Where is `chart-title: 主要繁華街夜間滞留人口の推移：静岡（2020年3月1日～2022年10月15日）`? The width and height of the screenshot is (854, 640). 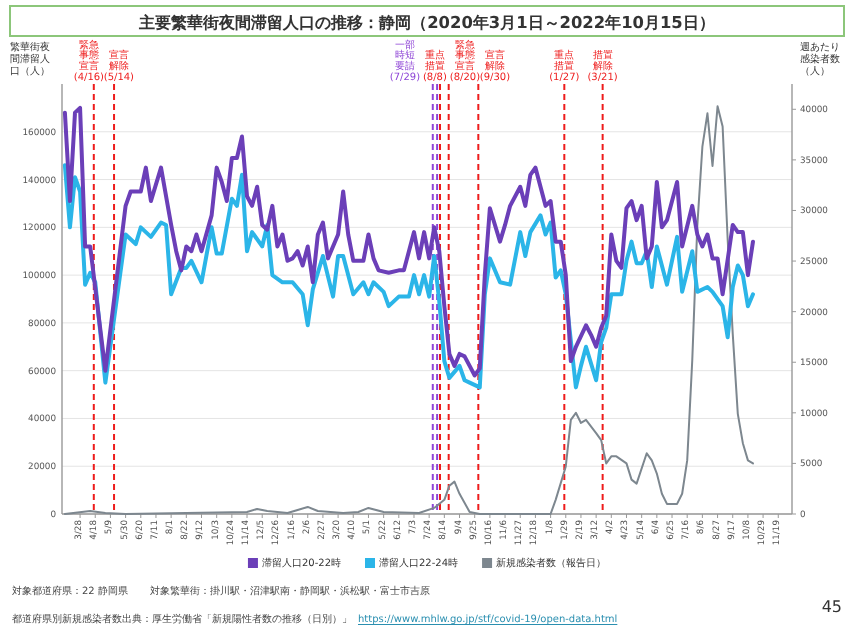
chart-title: 主要繁華街夜間滞留人口の推移：静岡（2020年3月1日～2022年10月15日） is located at coordinates (426, 21).